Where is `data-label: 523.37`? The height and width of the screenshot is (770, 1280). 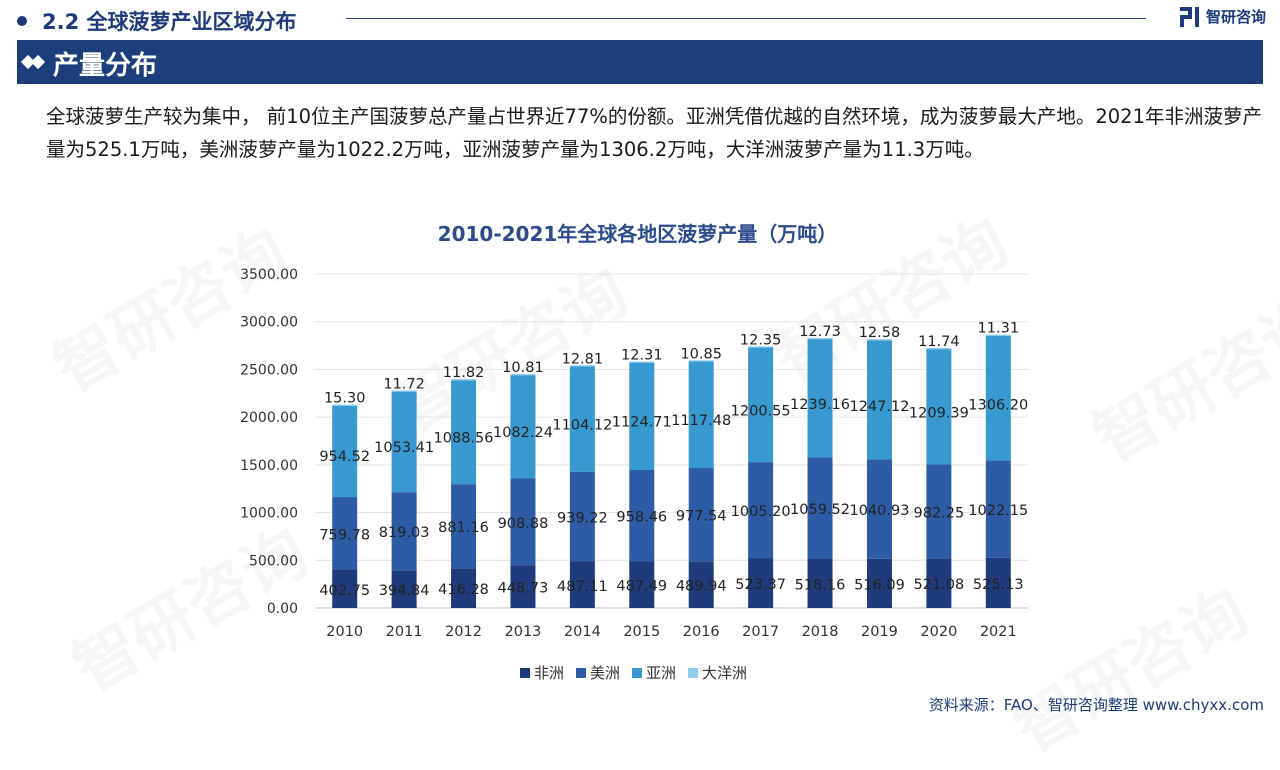 data-label: 523.37 is located at coordinates (760, 585).